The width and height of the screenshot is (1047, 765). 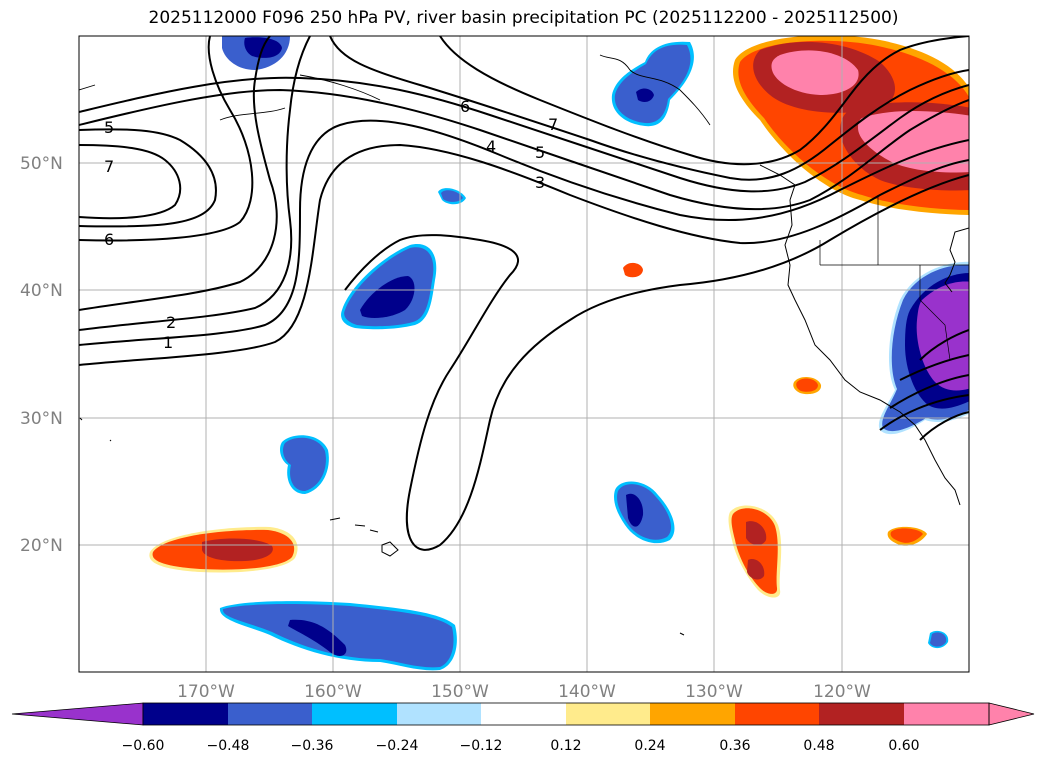 I want to click on colorbar-tick-label: −0.36, so click(x=312, y=746).